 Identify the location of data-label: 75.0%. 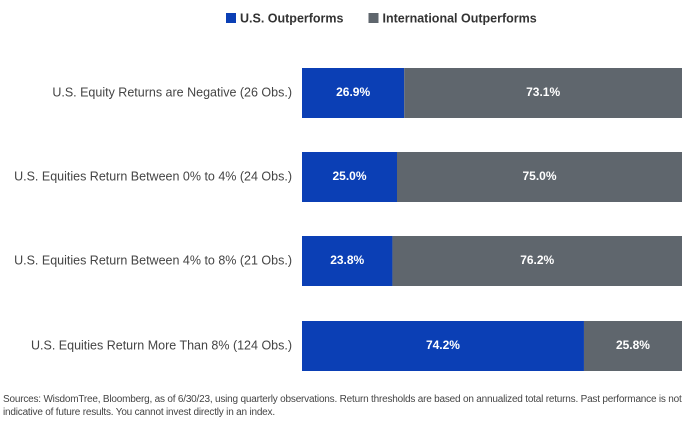
(539, 176).